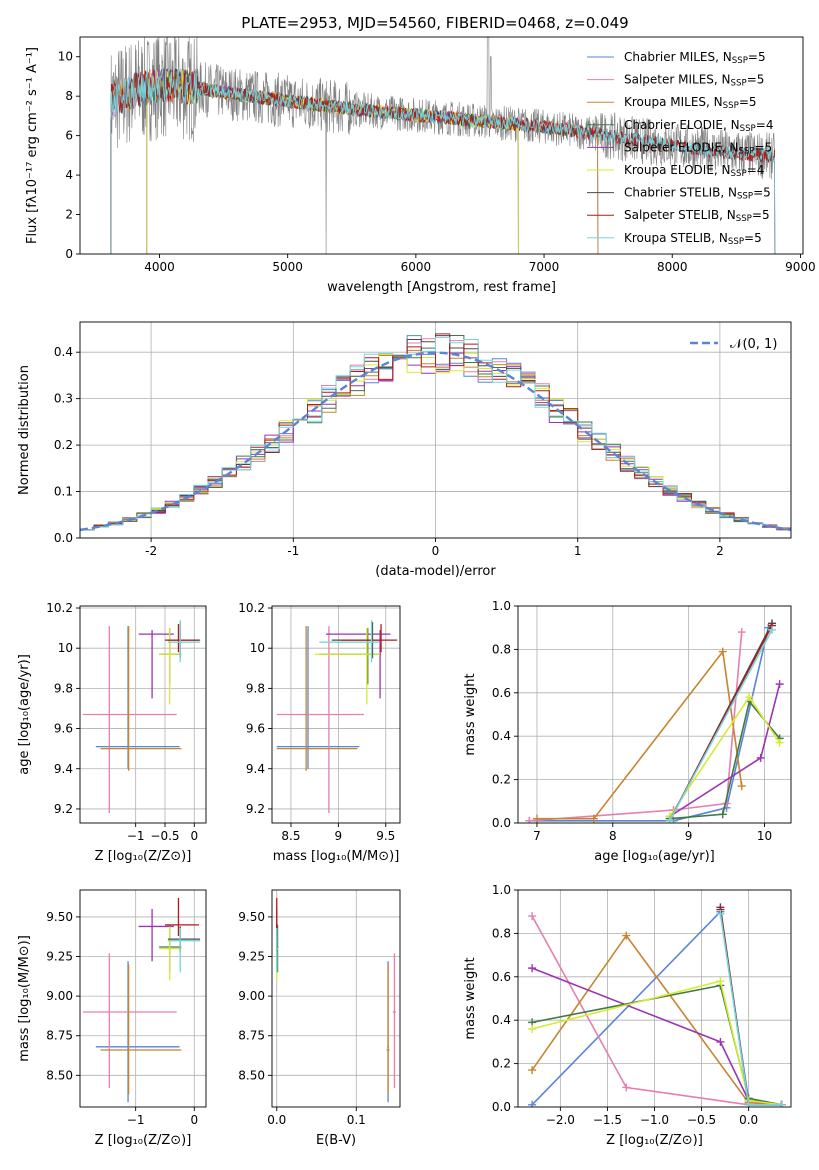  Describe the element at coordinates (136, 836) in the screenshot. I see `age-Z-xtick-label: −1` at that location.